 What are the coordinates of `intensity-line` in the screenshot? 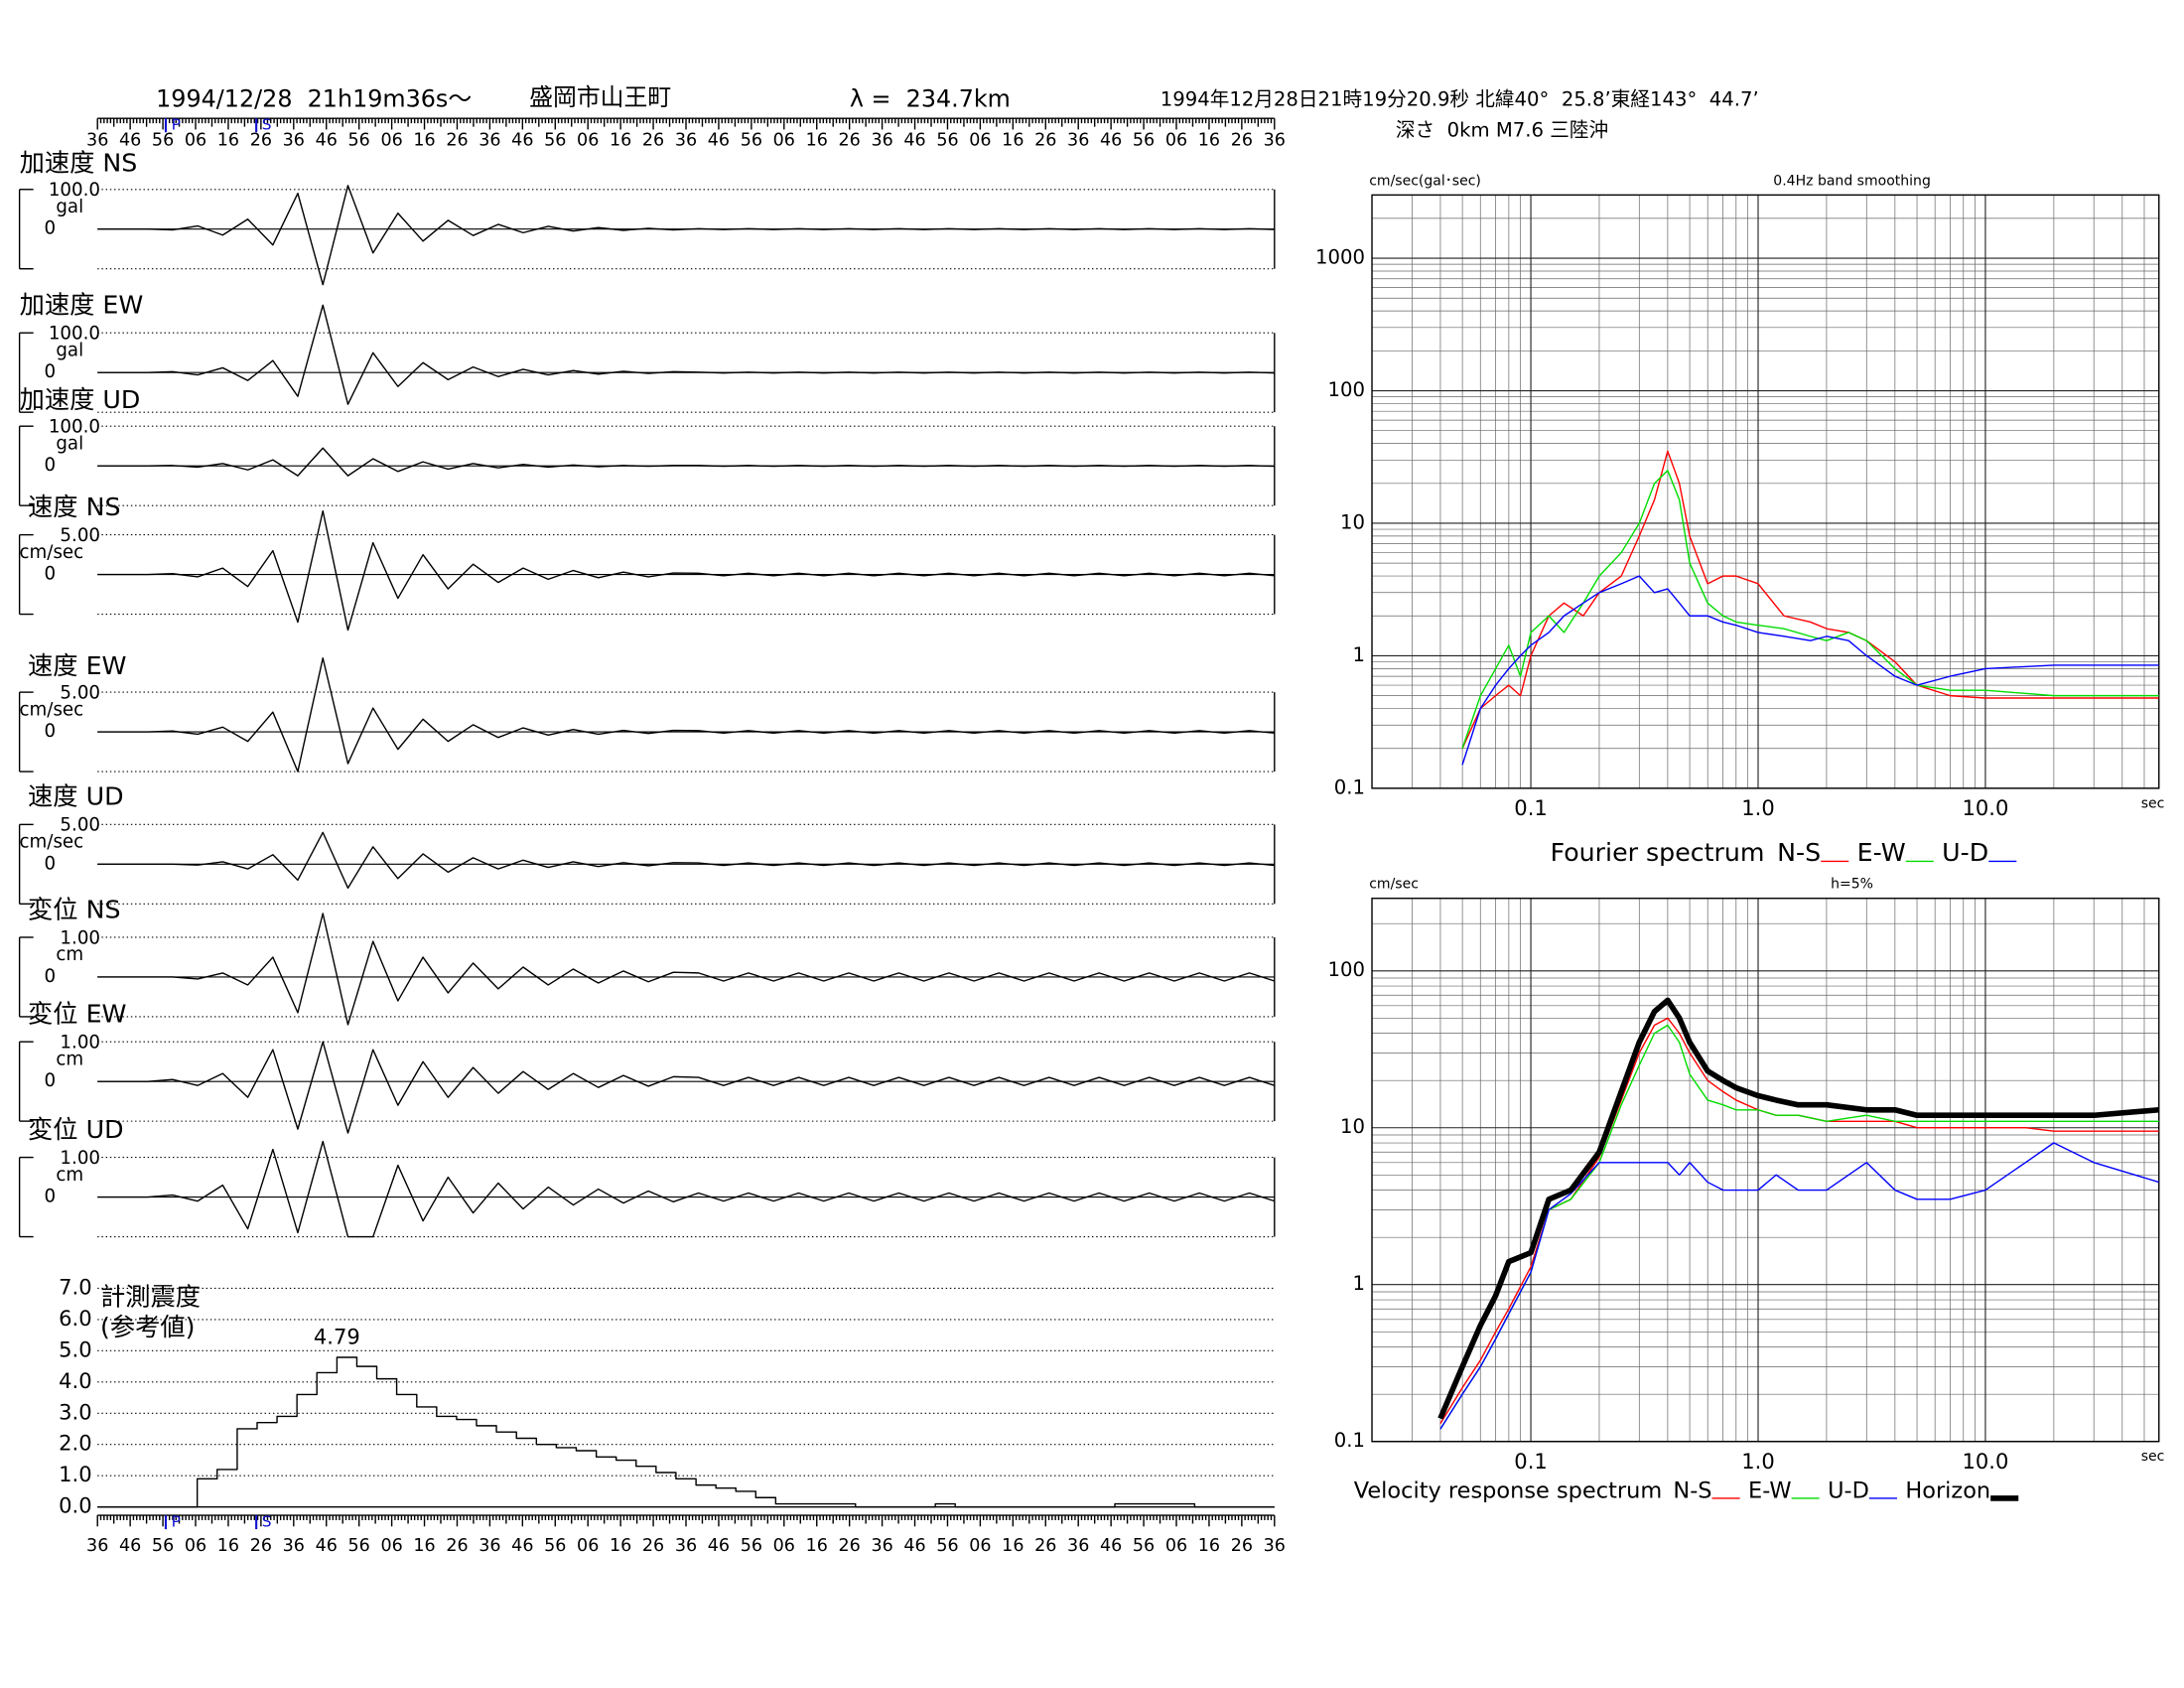 It's located at (686, 1432).